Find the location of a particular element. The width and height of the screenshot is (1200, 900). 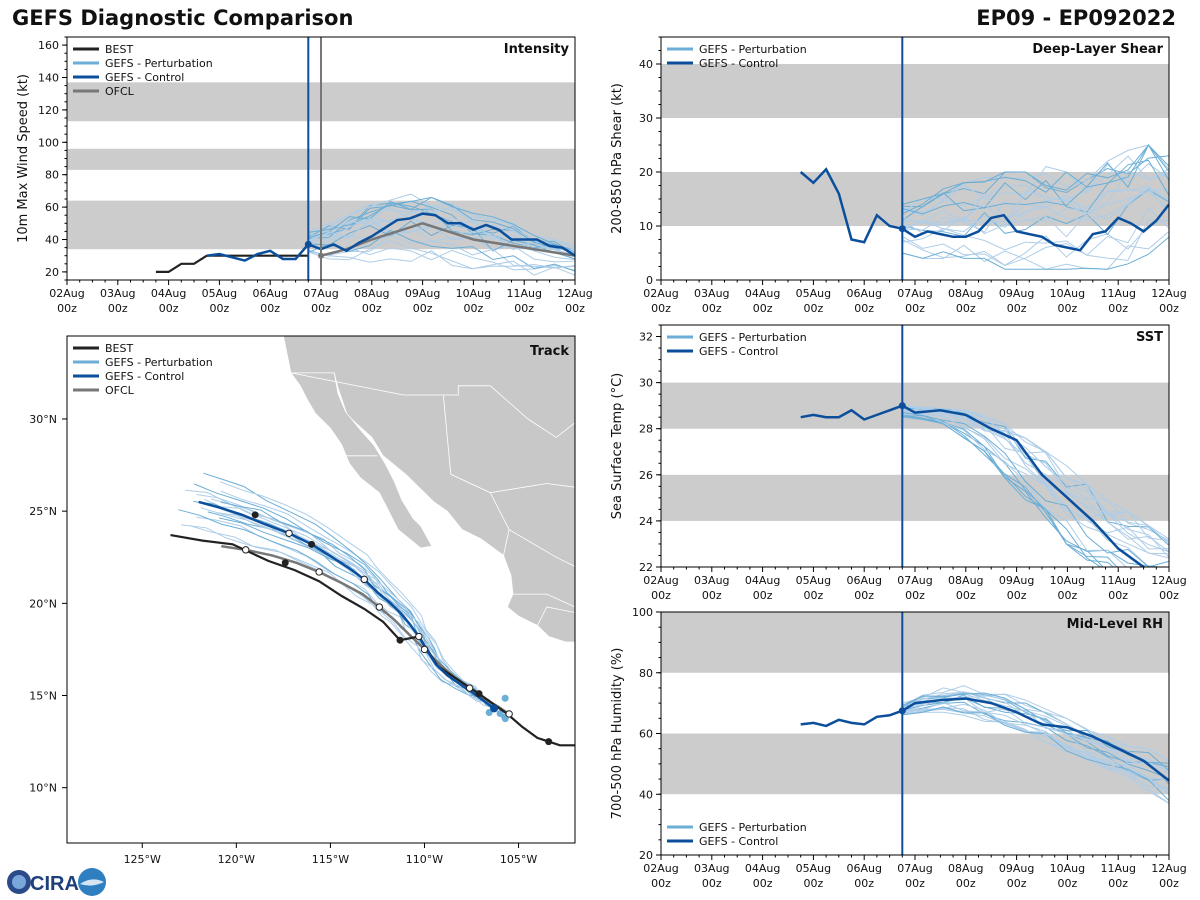

y-tick-label: 40 is located at coordinates (646, 64).